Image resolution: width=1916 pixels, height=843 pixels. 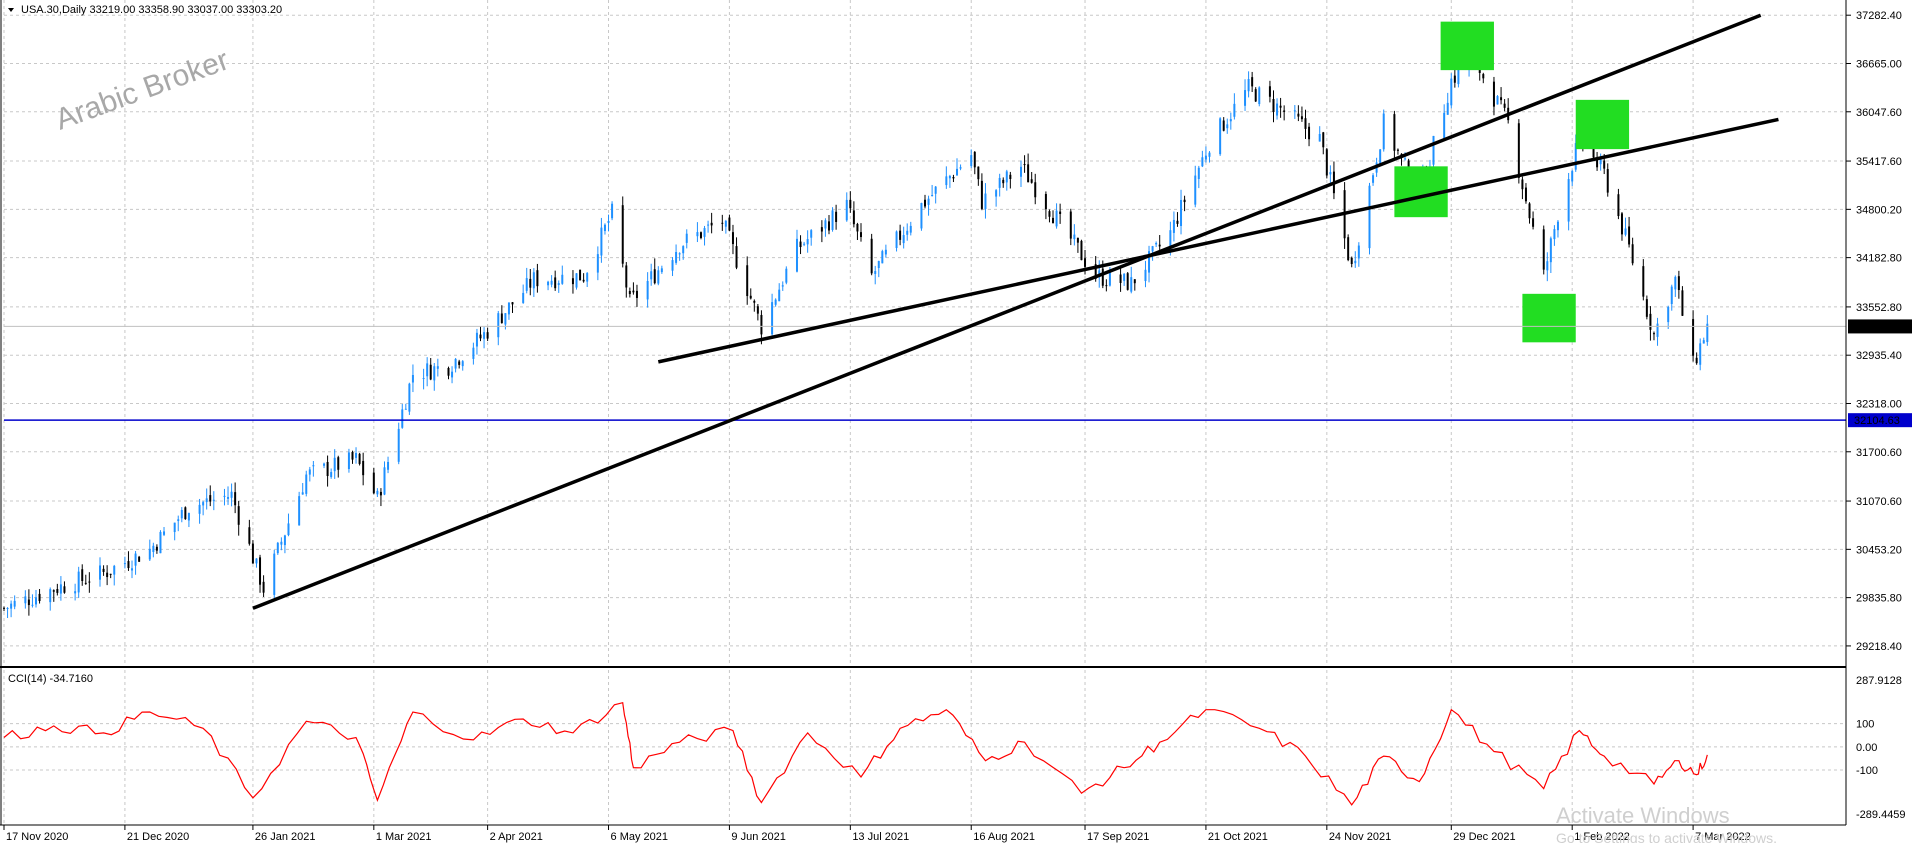 What do you see at coordinates (1643, 815) in the screenshot?
I see `activate-windows-title: Activate Windows` at bounding box center [1643, 815].